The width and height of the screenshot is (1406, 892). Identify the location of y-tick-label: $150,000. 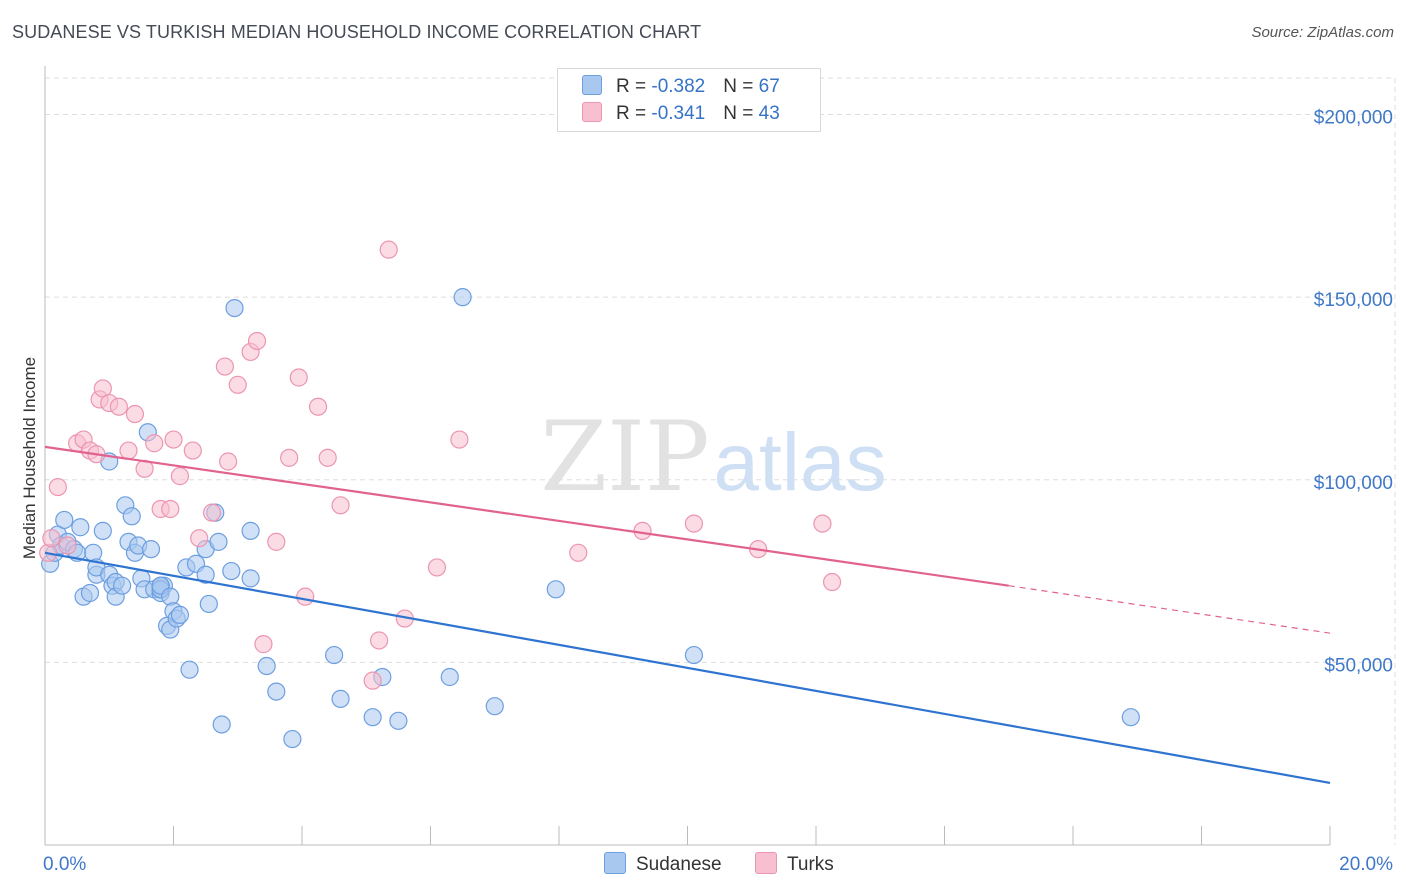
(1353, 300).